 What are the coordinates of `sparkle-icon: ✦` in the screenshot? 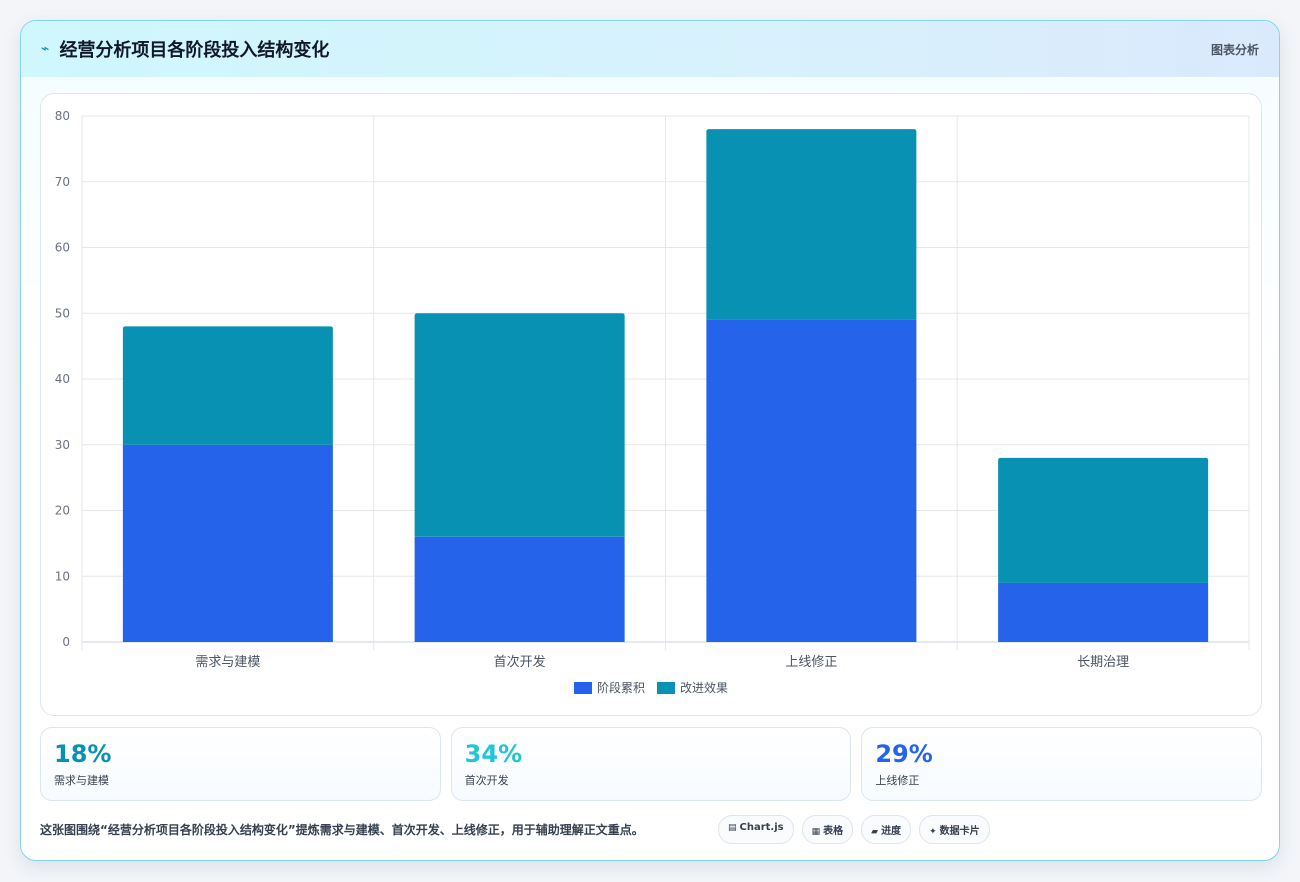 It's located at (933, 831).